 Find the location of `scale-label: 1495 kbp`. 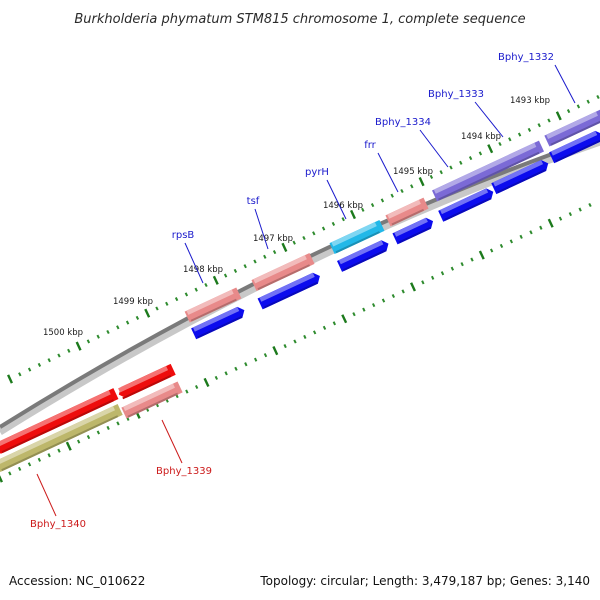

scale-label: 1495 kbp is located at coordinates (413, 172).